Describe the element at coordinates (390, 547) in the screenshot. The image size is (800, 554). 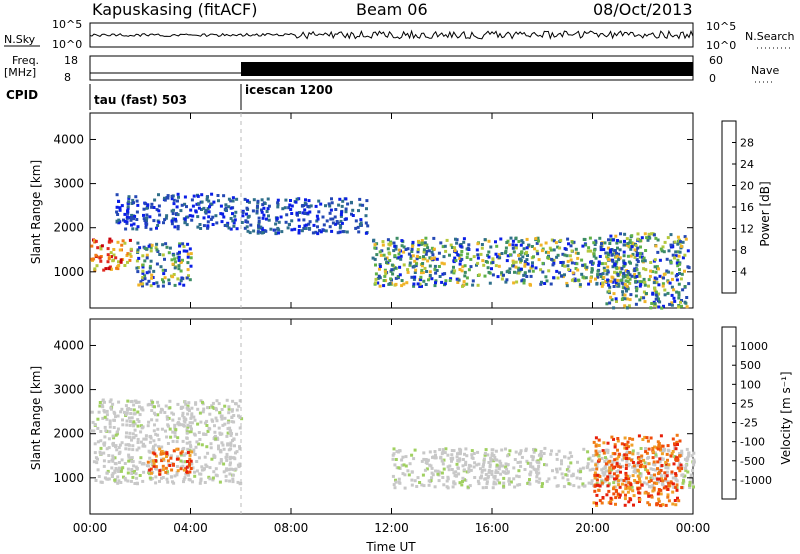
I see `time-axis-label: Time UT` at that location.